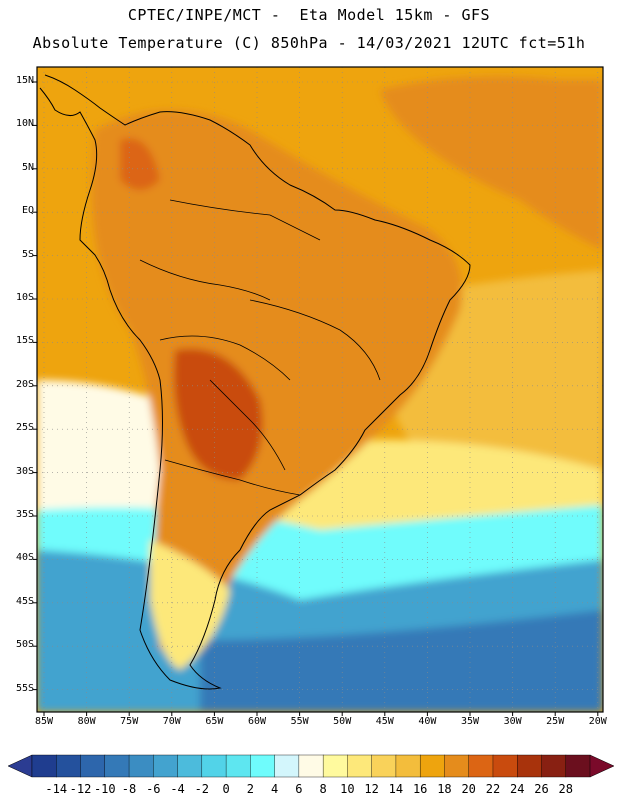  Describe the element at coordinates (24, 688) in the screenshot. I see `lat-label-55S: 55S` at that location.